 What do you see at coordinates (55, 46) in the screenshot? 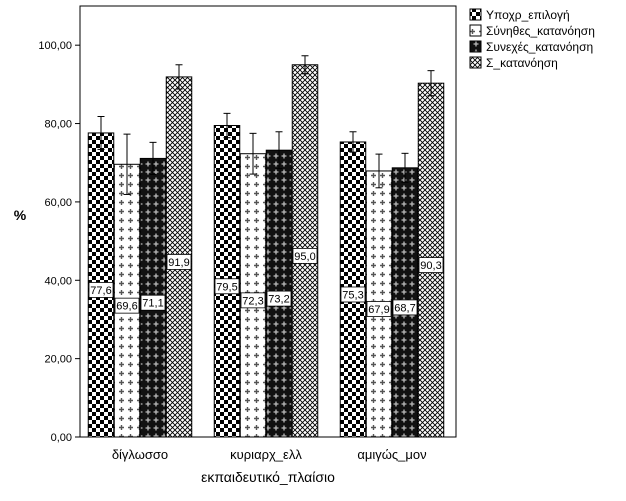
I see `y-tick-label: 100,00` at bounding box center [55, 46].